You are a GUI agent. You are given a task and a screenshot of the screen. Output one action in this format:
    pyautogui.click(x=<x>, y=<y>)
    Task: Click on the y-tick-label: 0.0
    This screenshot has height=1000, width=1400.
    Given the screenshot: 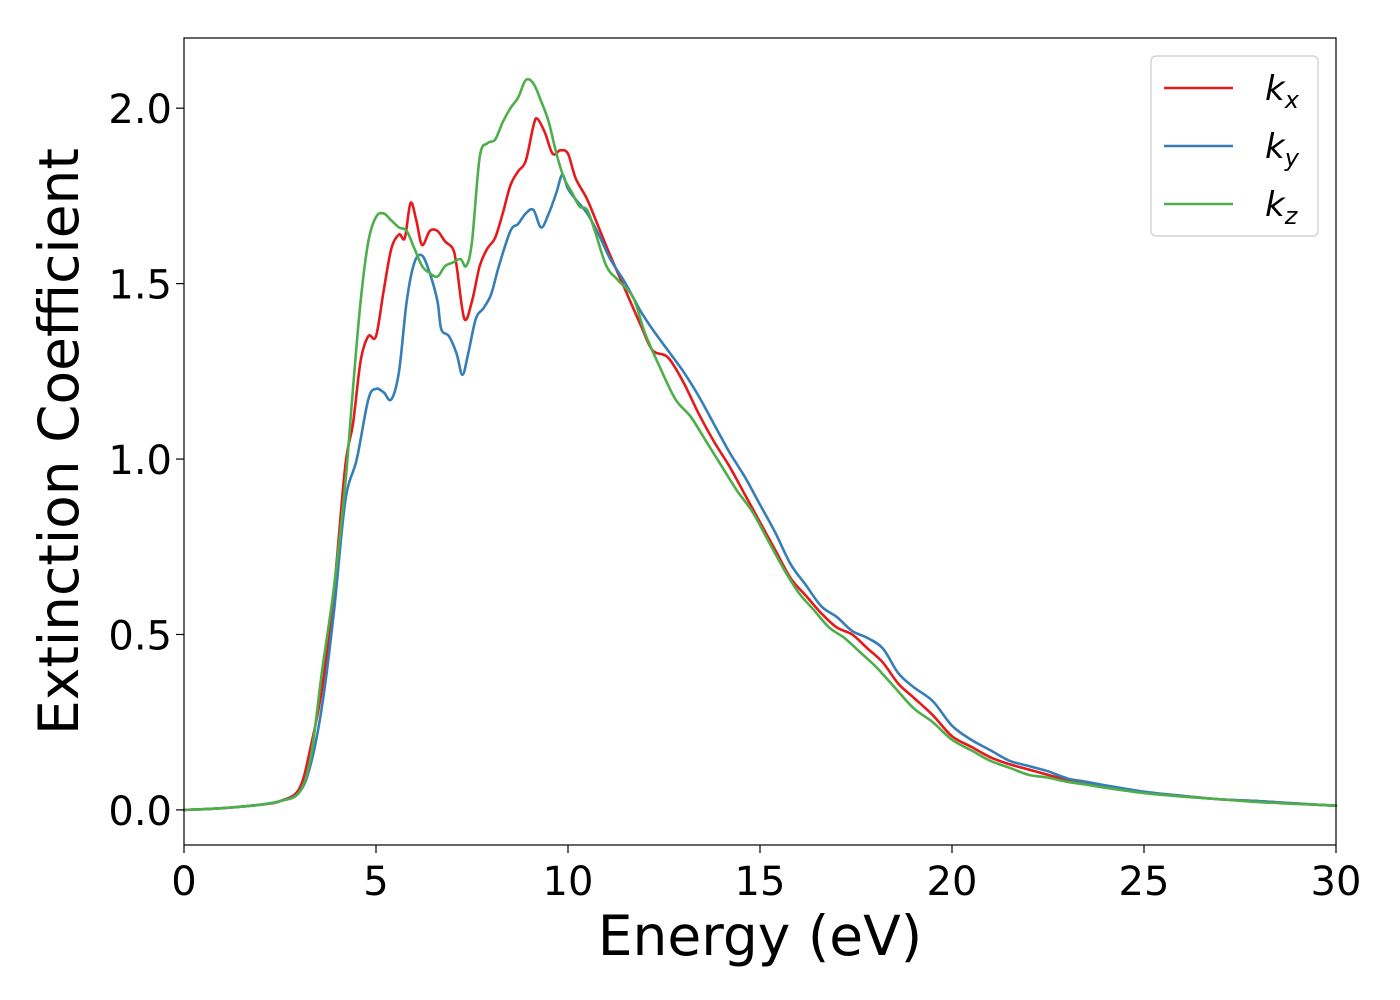 What is the action you would take?
    pyautogui.click(x=140, y=812)
    